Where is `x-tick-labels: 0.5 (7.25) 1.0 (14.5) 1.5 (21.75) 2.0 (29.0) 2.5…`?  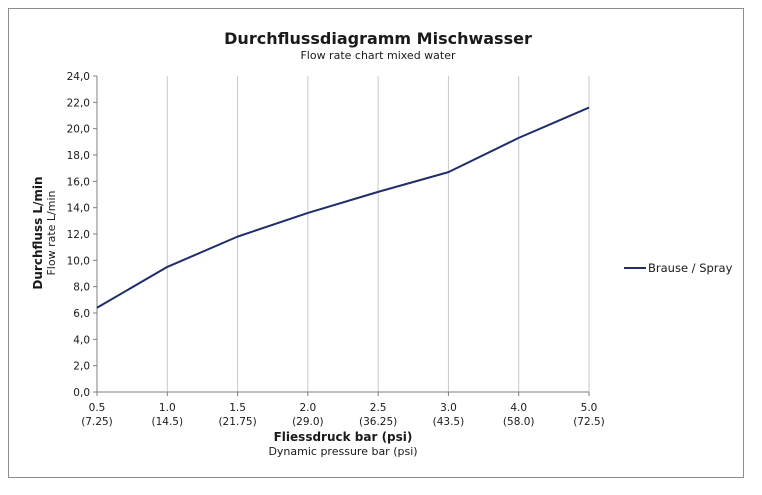 x-tick-labels: 0.5 (7.25) 1.0 (14.5) 1.5 (21.75) 2.0 (29.0) 2.5… is located at coordinates (343, 415).